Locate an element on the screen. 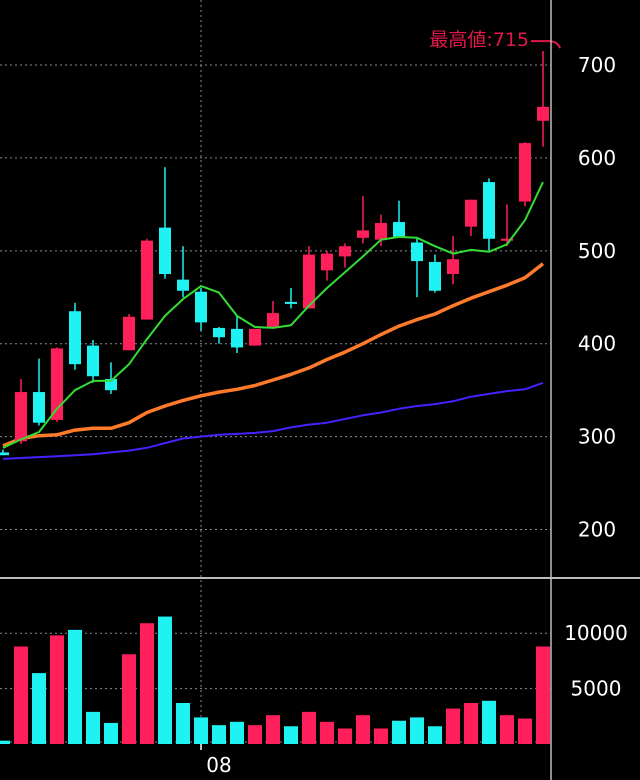 Image resolution: width=640 pixels, height=780 pixels. x-tick-label: 08 is located at coordinates (218, 765).